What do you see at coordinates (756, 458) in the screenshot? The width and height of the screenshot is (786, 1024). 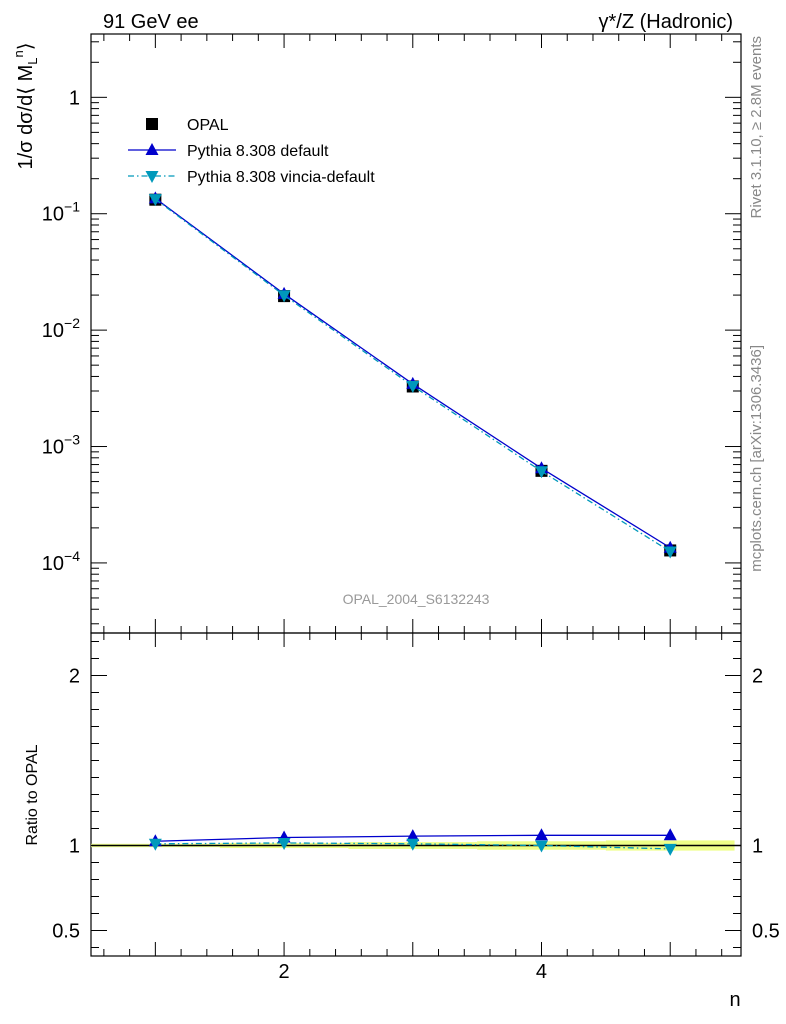 I see `mcplots-label: mcplots.cern.ch [arXiv:1306.3436]` at bounding box center [756, 458].